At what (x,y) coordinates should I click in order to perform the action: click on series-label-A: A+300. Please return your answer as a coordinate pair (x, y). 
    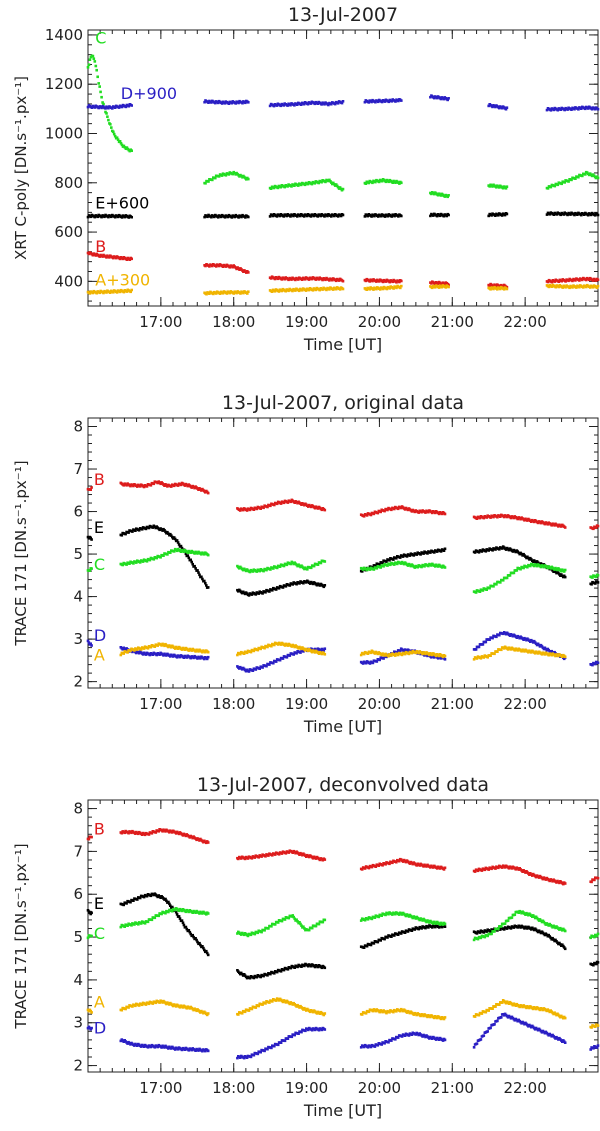
    Looking at the image, I should click on (122, 280).